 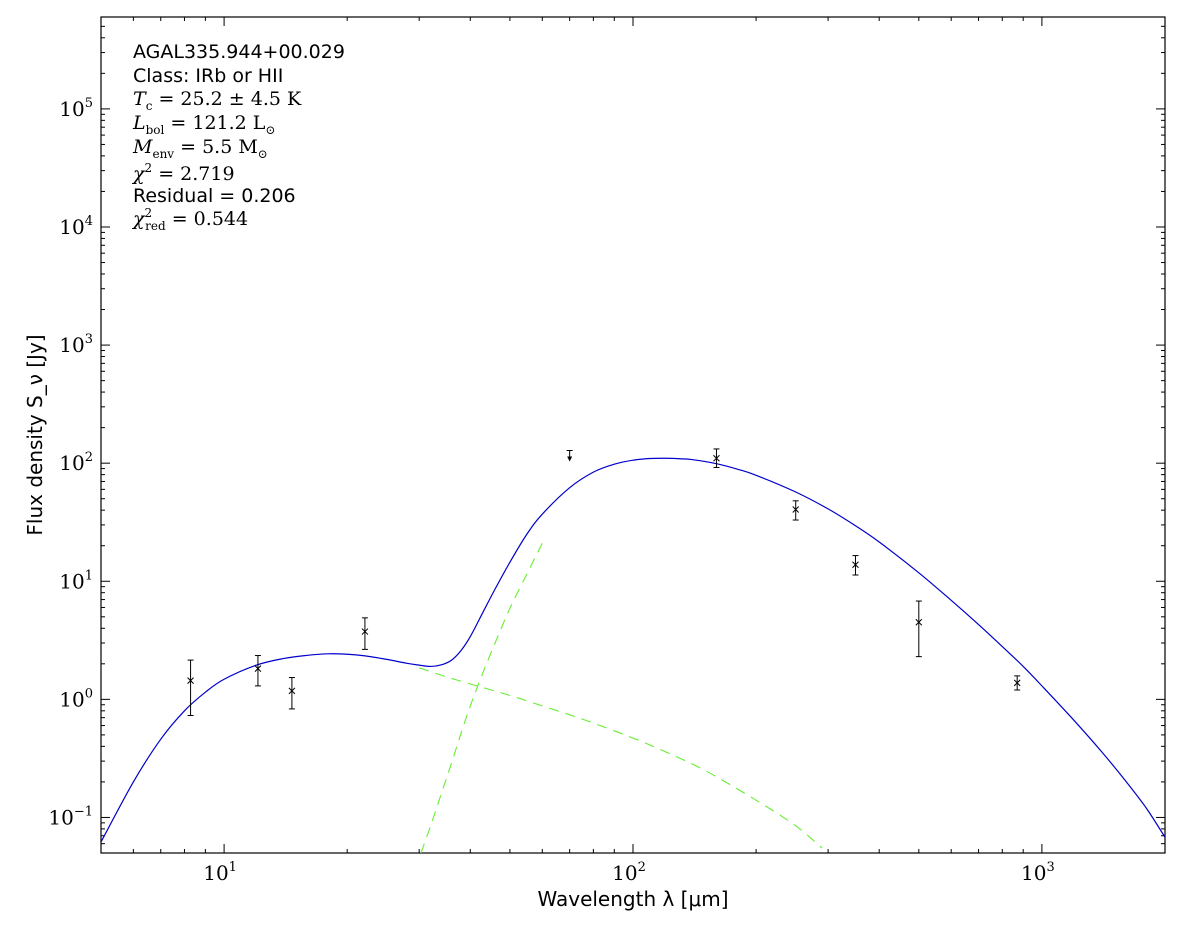 What do you see at coordinates (204, 124) in the screenshot?
I see `lbol-line: Lbol = 121.2 L⊙` at bounding box center [204, 124].